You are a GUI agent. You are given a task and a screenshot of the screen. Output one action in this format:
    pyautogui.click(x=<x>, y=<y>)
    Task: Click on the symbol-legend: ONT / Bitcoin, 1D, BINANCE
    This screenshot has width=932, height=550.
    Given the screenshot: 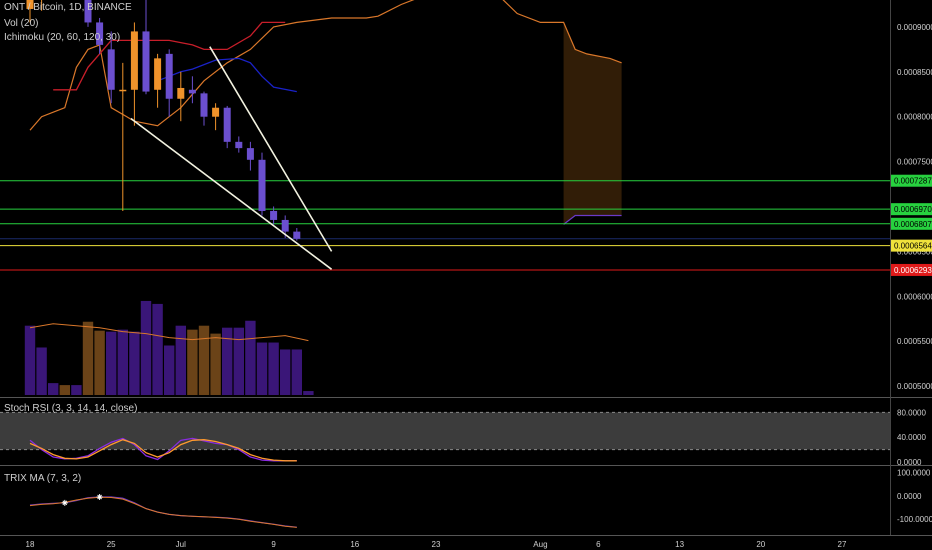 What is the action you would take?
    pyautogui.click(x=68, y=7)
    